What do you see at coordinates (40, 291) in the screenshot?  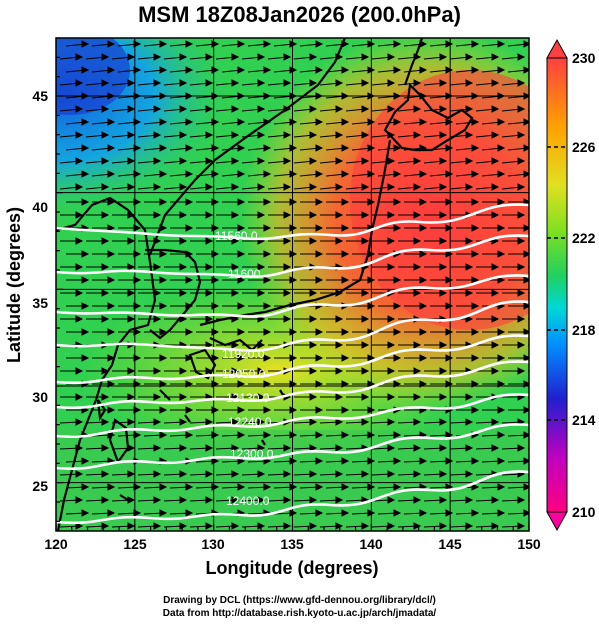 I see `y-tick-labels: 25 30 35 40 45` at bounding box center [40, 291].